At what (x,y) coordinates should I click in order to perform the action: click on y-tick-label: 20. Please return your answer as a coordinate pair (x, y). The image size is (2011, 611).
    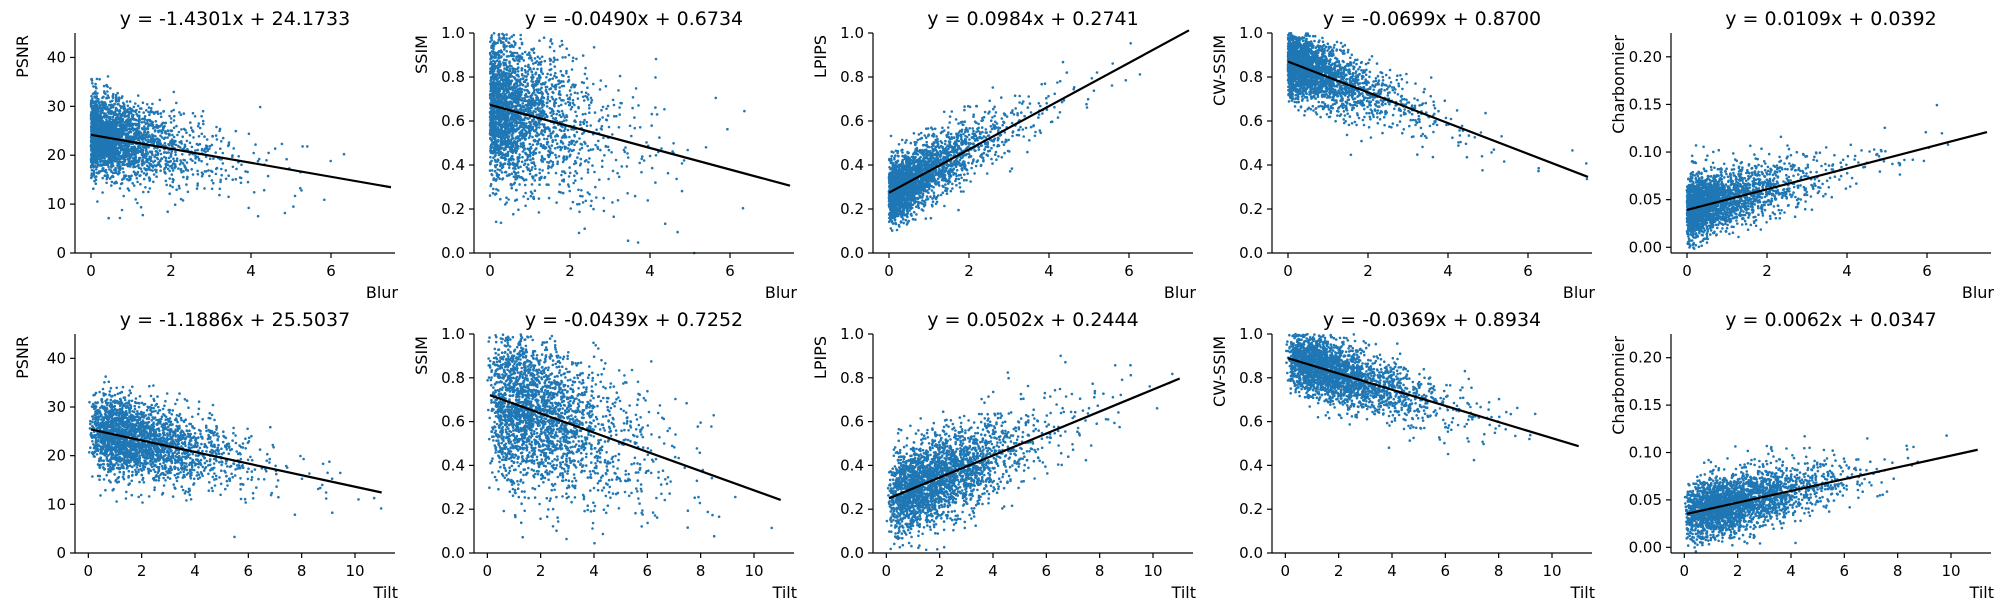
    Looking at the image, I should click on (56, 155).